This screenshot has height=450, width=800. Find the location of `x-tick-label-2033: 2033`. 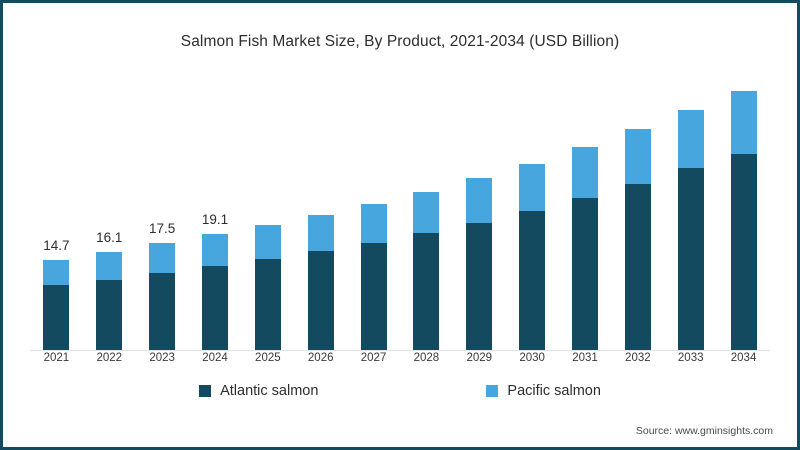

x-tick-label-2033: 2033 is located at coordinates (690, 358).